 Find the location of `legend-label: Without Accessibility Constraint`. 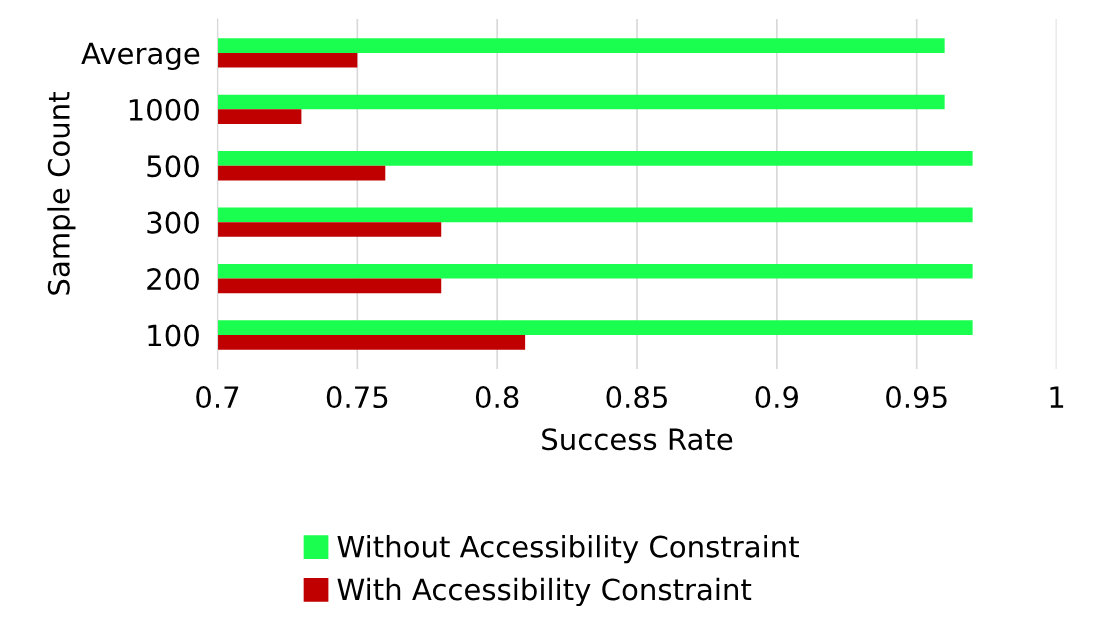

legend-label: Without Accessibility Constraint is located at coordinates (568, 549).